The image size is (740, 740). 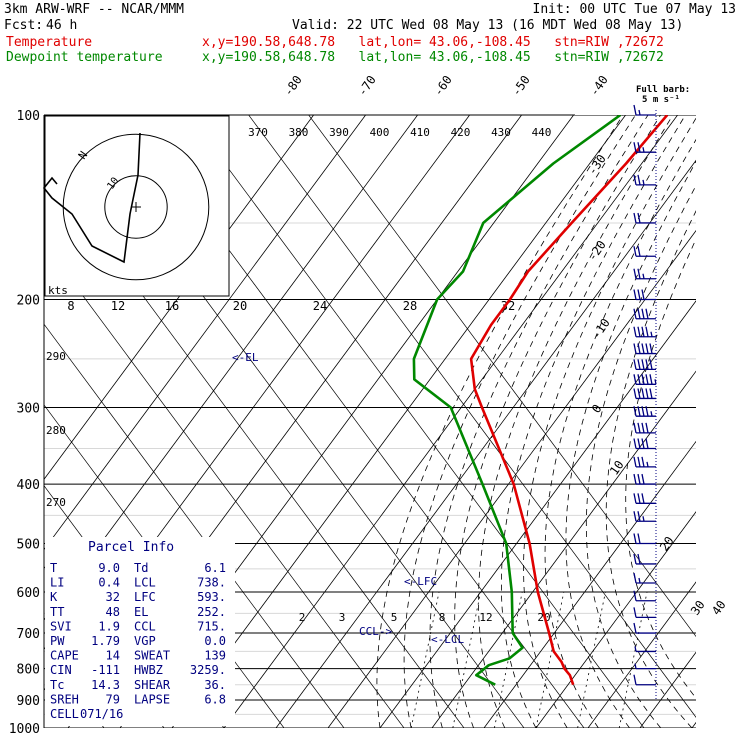 What do you see at coordinates (245, 357) in the screenshot?
I see `el-annotation: <-EL` at bounding box center [245, 357].